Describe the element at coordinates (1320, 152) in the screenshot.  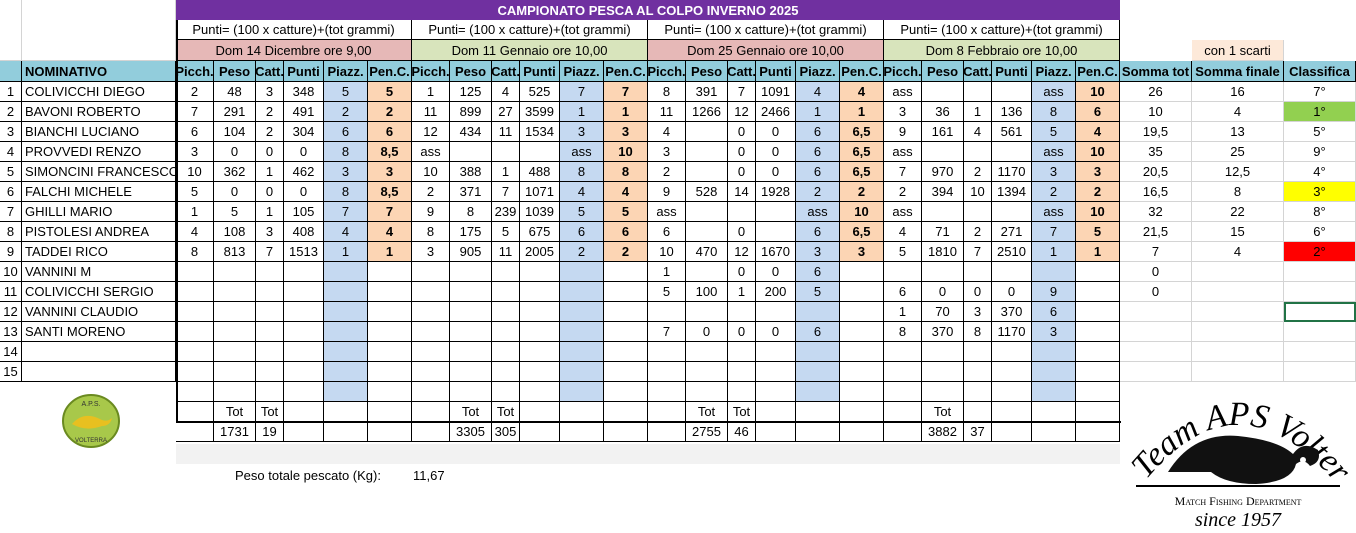
I see `classifica: 9°` at that location.